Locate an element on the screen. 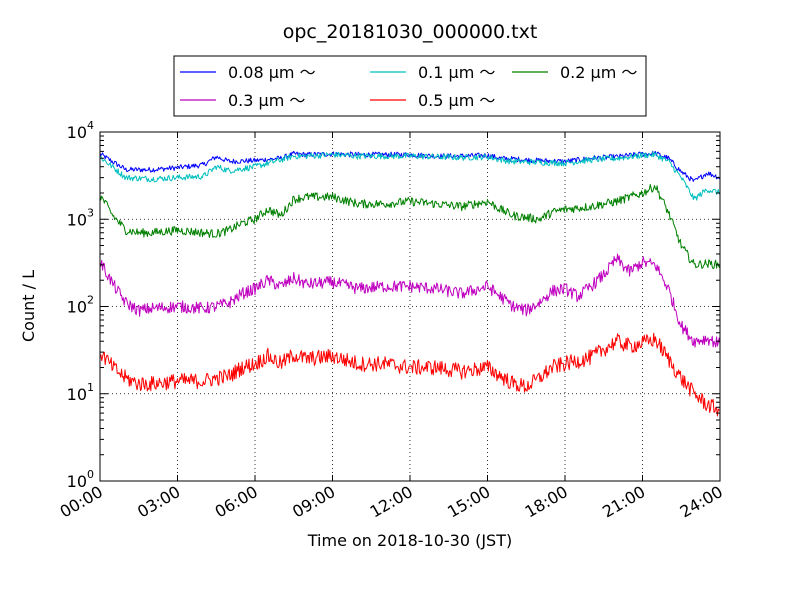 The height and width of the screenshot is (600, 800). x-axis-label: Time on 2018-10-30 (JST) is located at coordinates (409, 540).